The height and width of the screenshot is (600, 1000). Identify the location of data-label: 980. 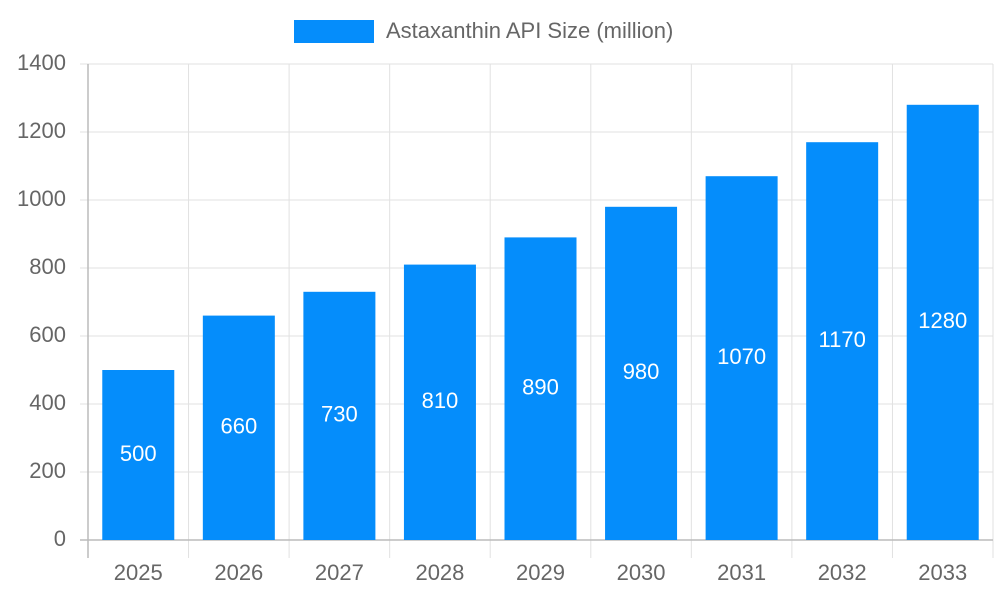
(641, 371).